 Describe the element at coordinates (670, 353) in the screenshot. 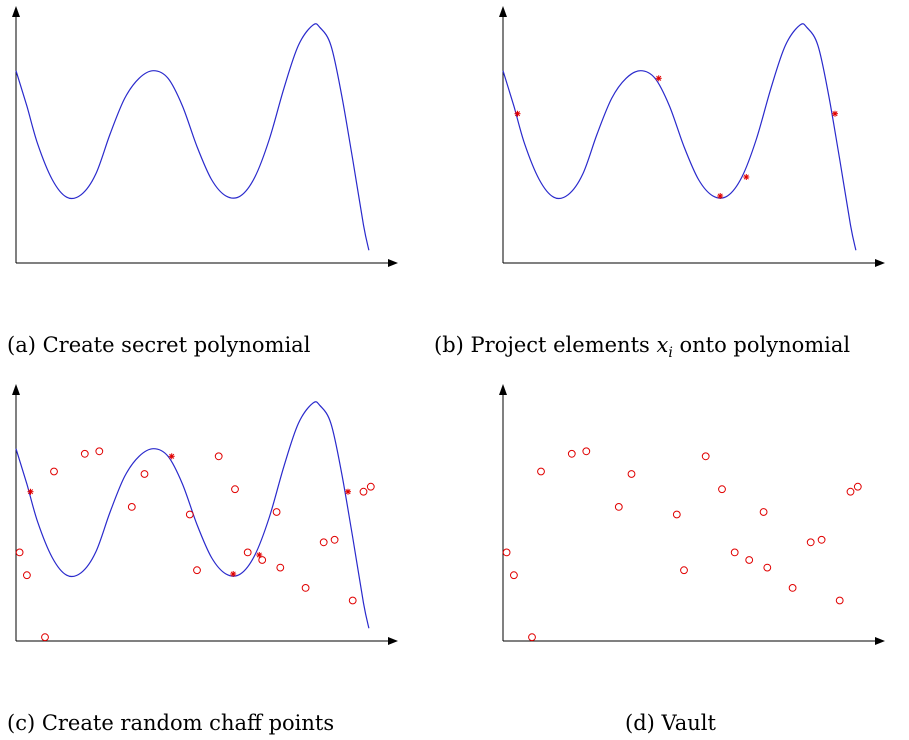

I see `caption-b-subscript: i` at that location.